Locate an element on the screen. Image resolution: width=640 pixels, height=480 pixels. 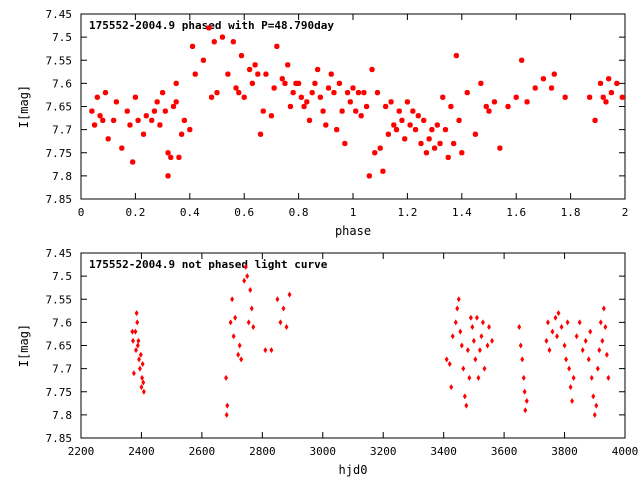
unphased-x-tick-label: 2800 is located at coordinates (262, 451).